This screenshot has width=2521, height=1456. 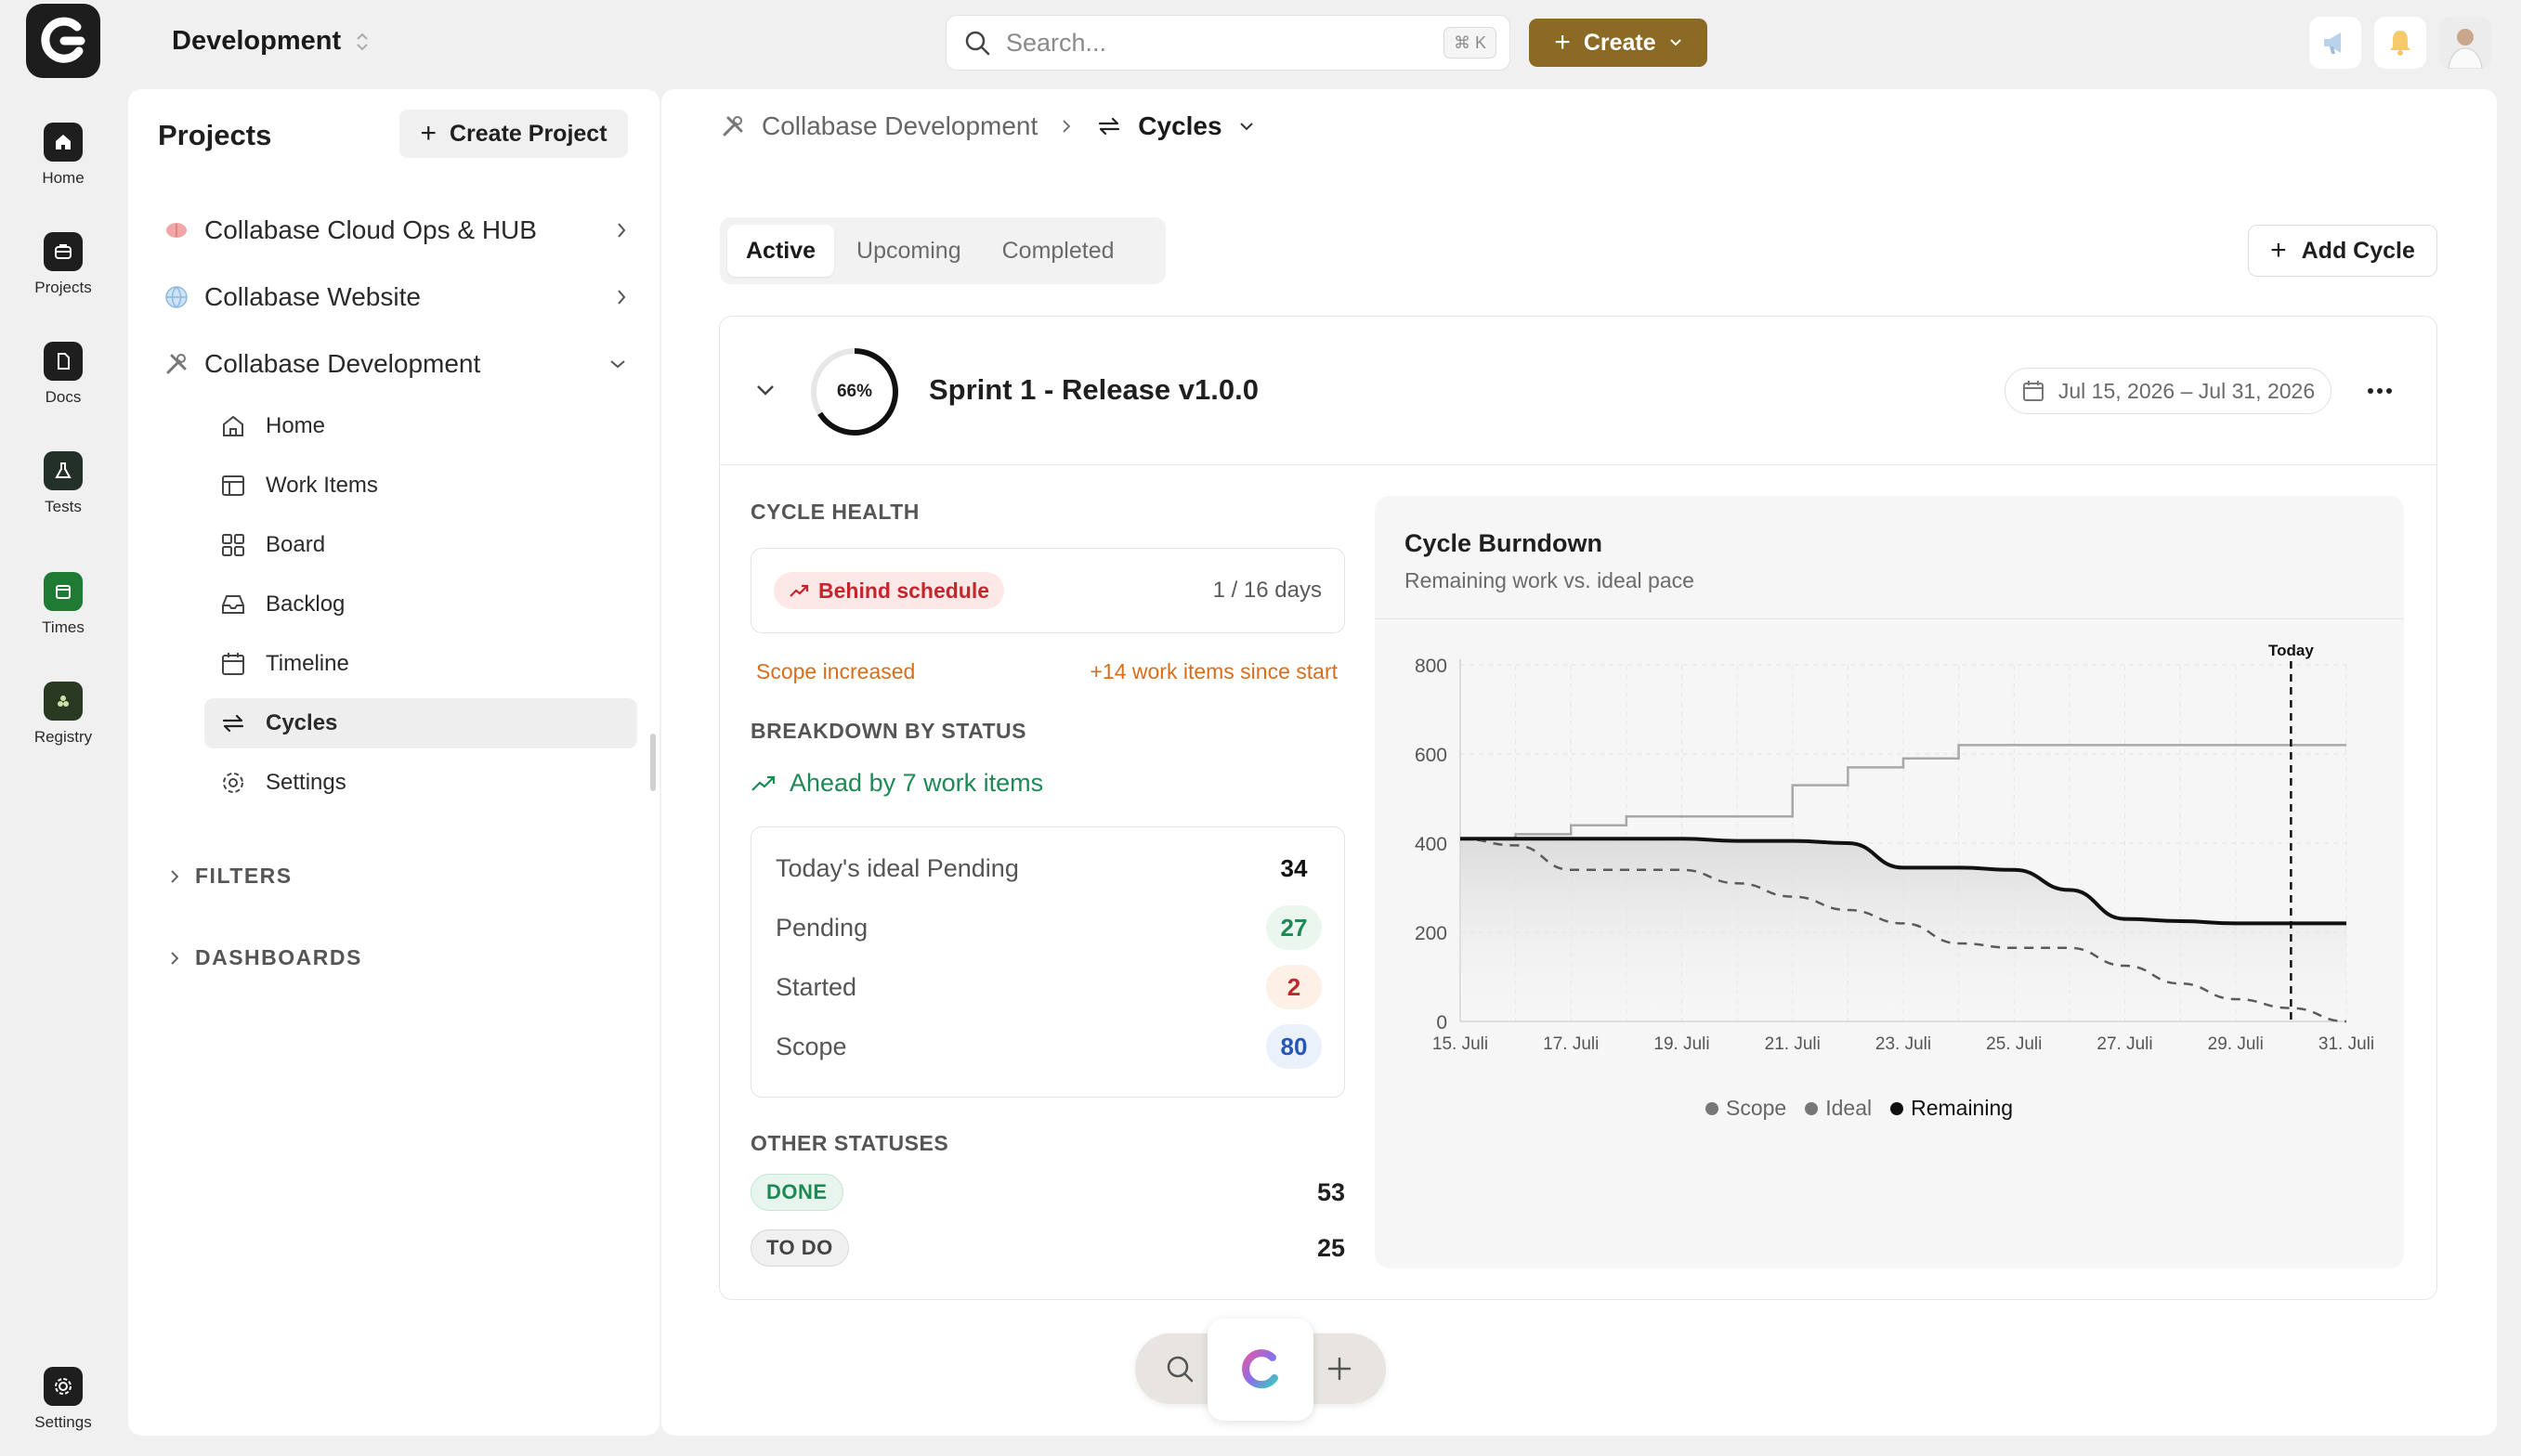 What do you see at coordinates (1048, 1192) in the screenshot?
I see `other-row-done: DONE 53` at bounding box center [1048, 1192].